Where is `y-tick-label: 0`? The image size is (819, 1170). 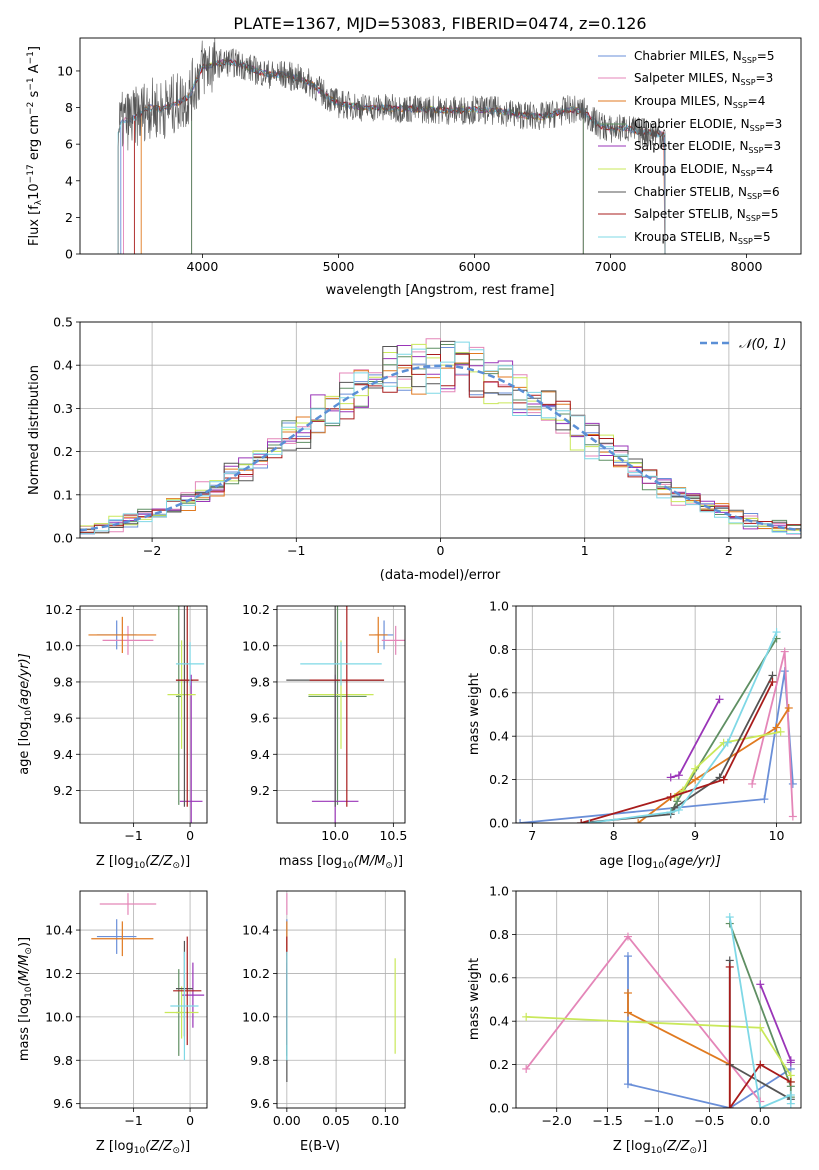
y-tick-label: 0 is located at coordinates (69, 254).